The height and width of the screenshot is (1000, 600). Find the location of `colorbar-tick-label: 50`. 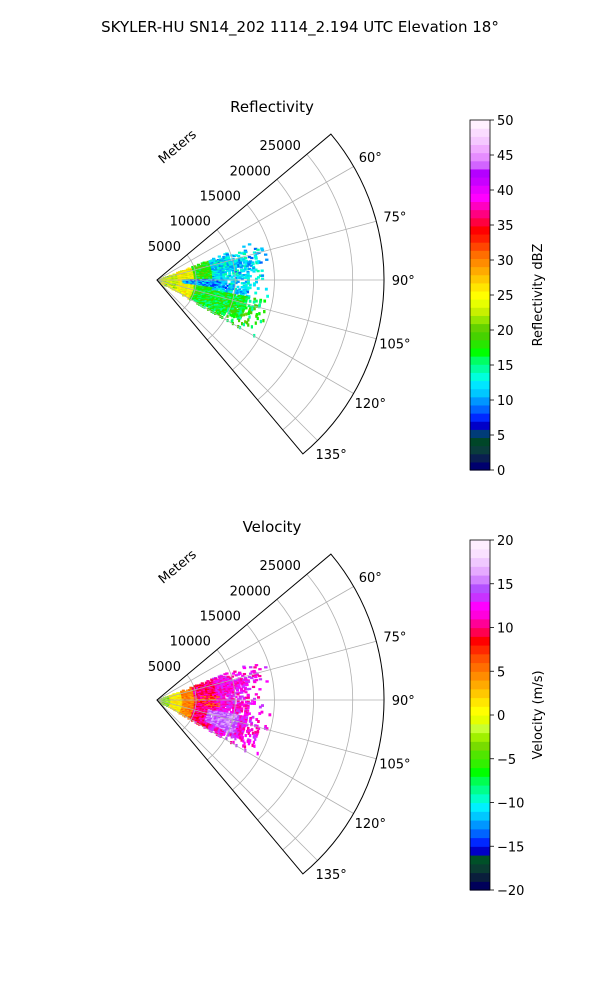

colorbar-tick-label: 50 is located at coordinates (505, 121).